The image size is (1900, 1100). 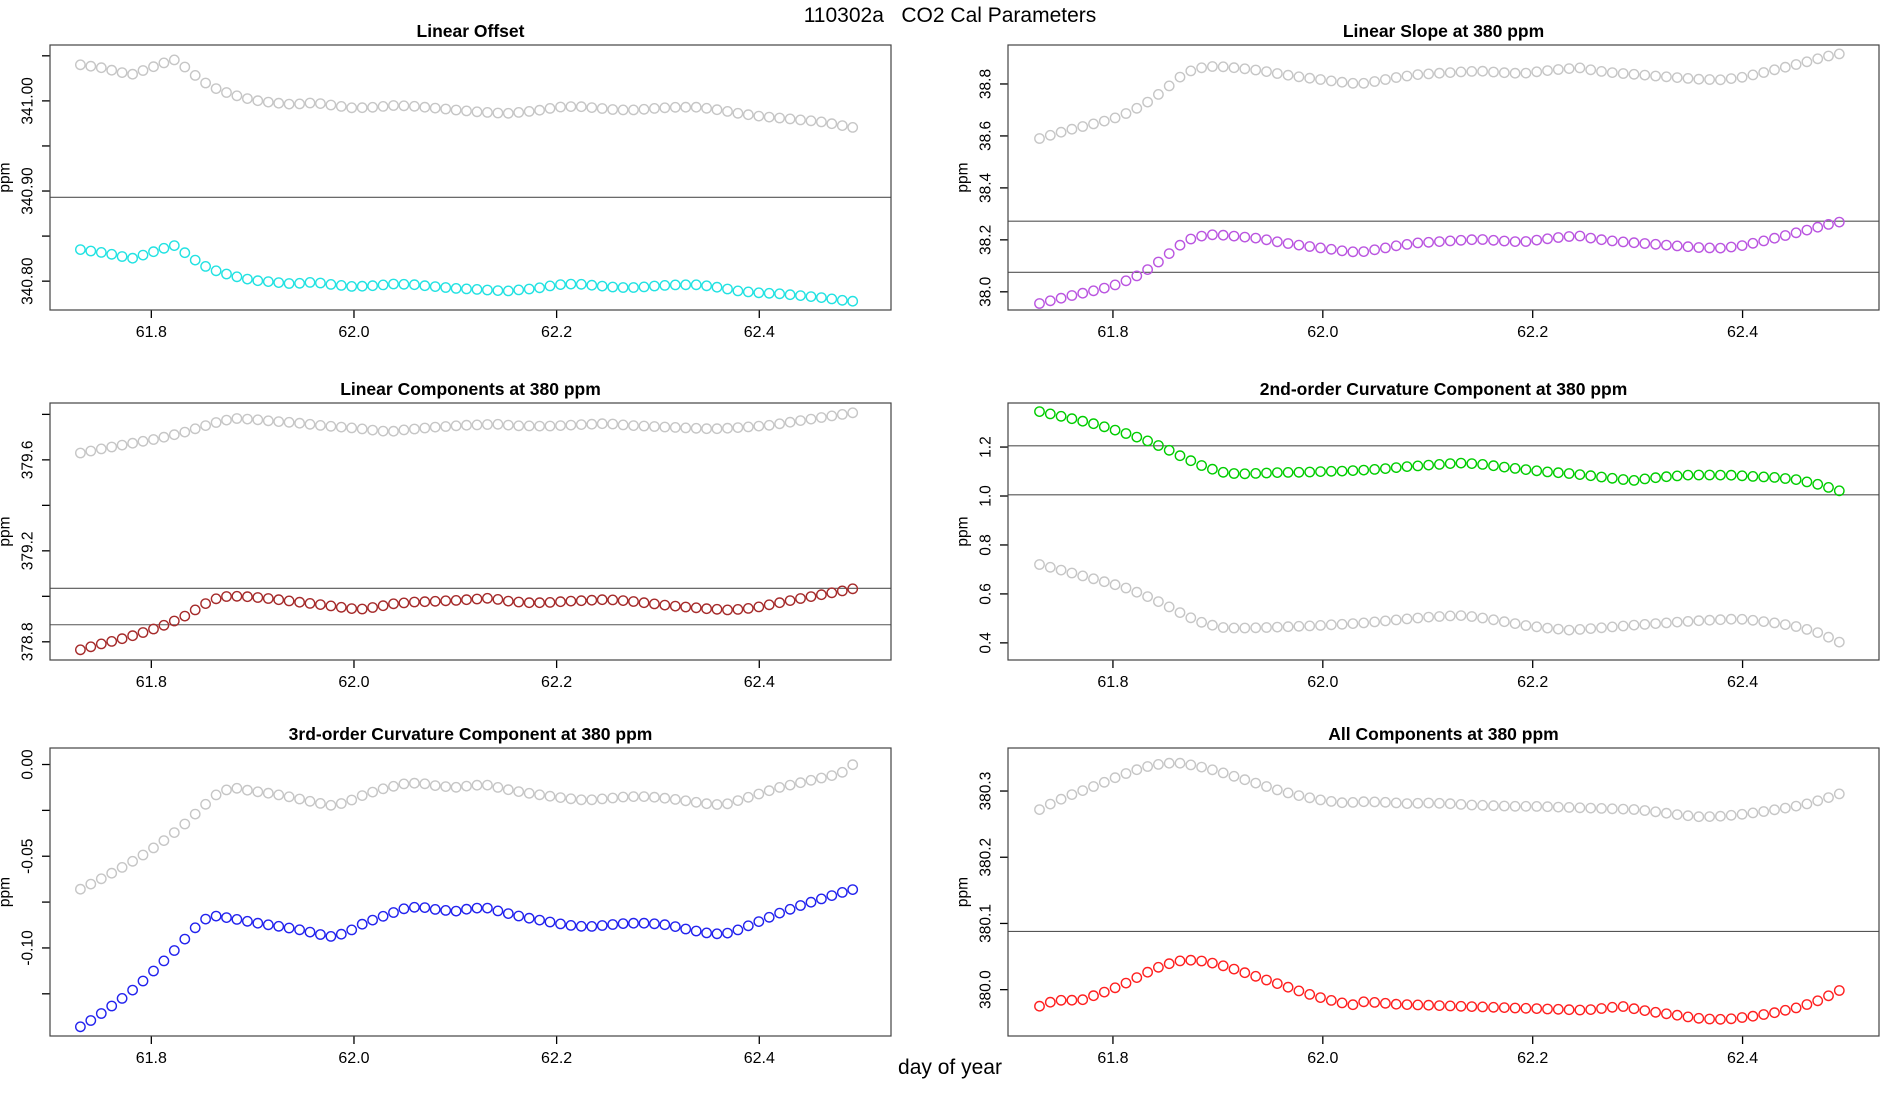 What do you see at coordinates (986, 643) in the screenshot?
I see `y-tick-label: 0.4` at bounding box center [986, 643].